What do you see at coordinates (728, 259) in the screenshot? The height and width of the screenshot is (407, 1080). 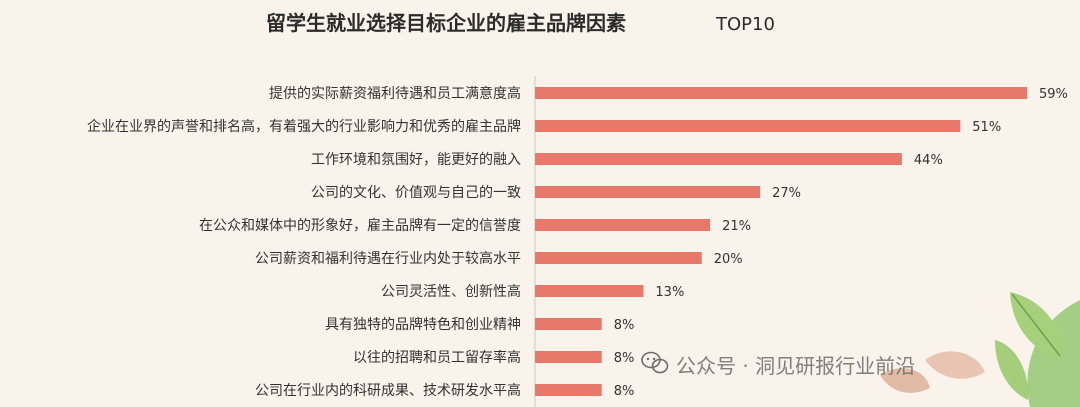 I see `value-label-6: 20%` at bounding box center [728, 259].